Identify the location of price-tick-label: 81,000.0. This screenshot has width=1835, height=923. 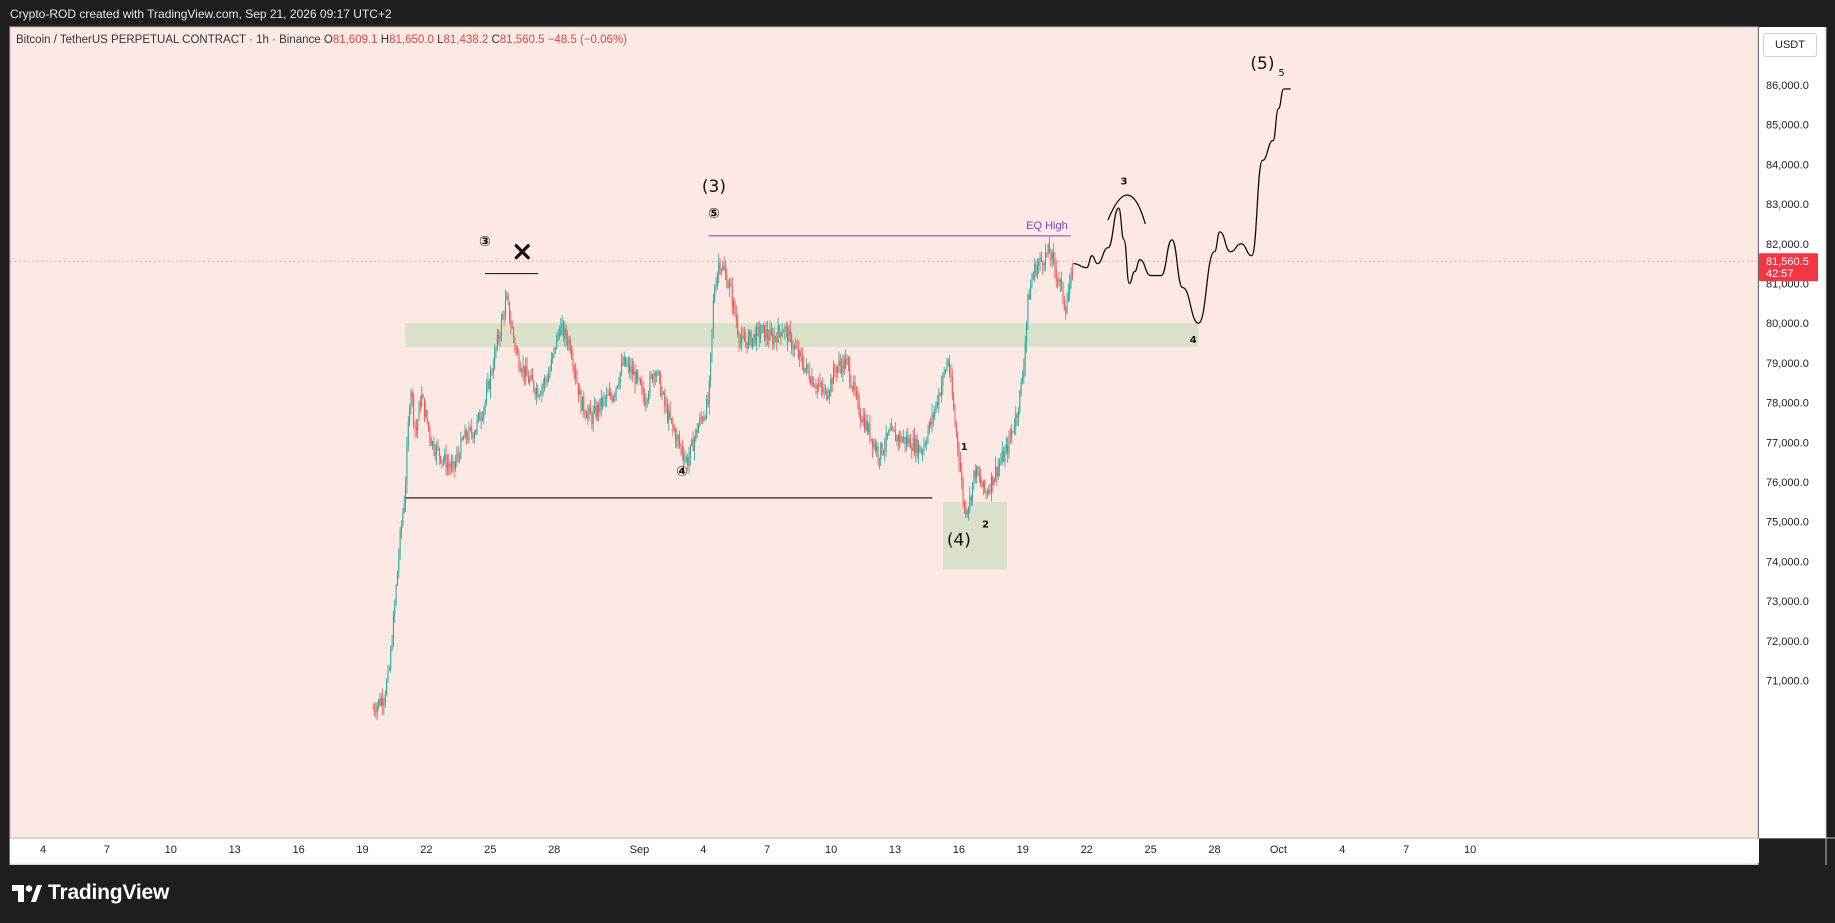
(1787, 285).